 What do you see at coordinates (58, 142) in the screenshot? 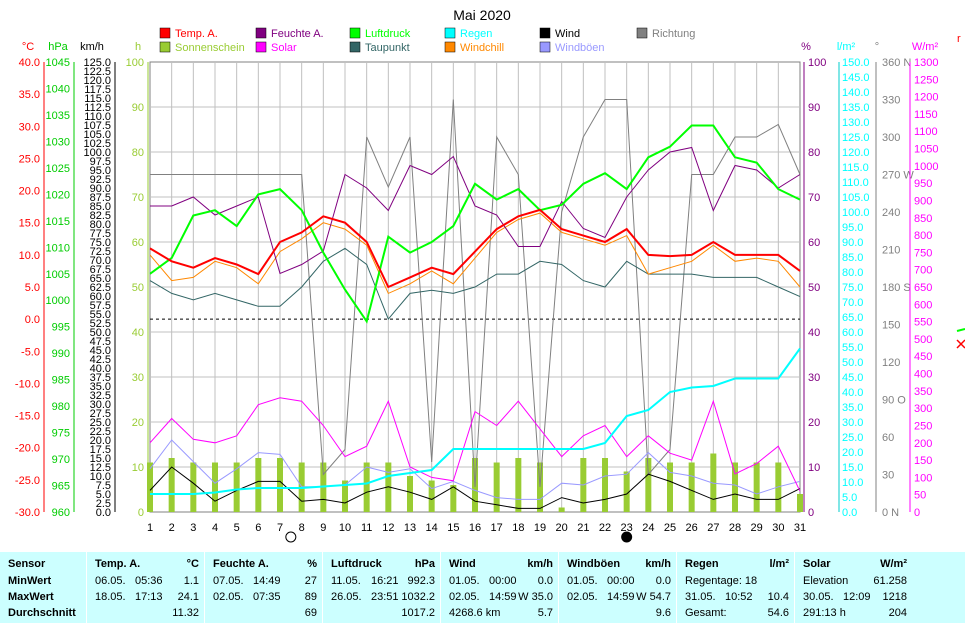
I see `axis-tick-press: 1030` at bounding box center [58, 142].